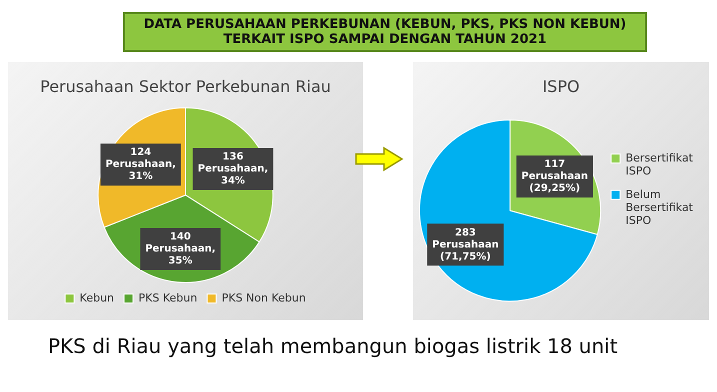  What do you see at coordinates (660, 208) in the screenshot?
I see `legend-label: Belum Bersertifikat ISPO` at bounding box center [660, 208].